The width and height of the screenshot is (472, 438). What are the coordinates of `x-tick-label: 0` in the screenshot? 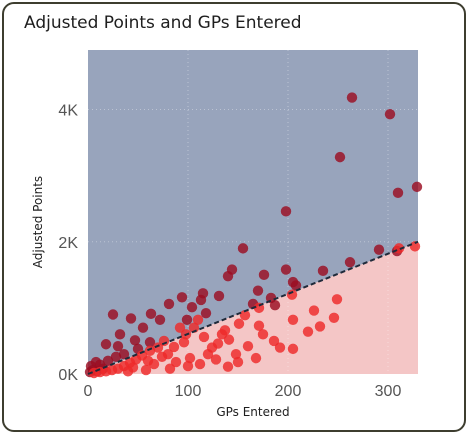 It's located at (88, 391).